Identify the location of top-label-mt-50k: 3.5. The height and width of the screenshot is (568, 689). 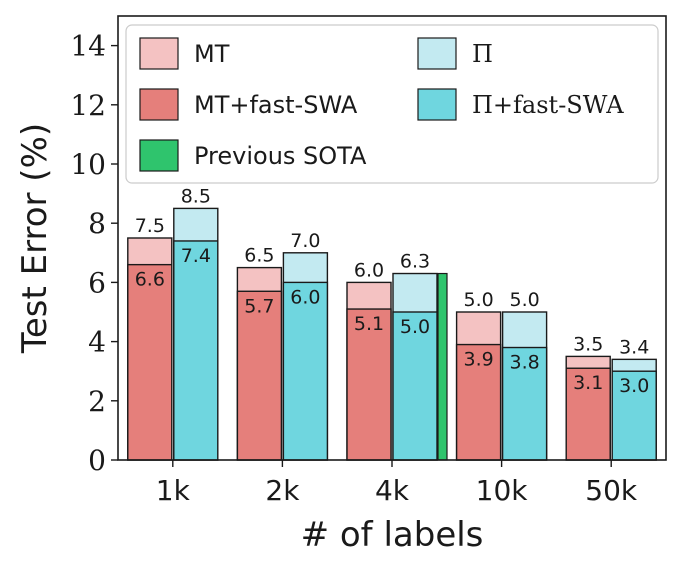
(588, 344).